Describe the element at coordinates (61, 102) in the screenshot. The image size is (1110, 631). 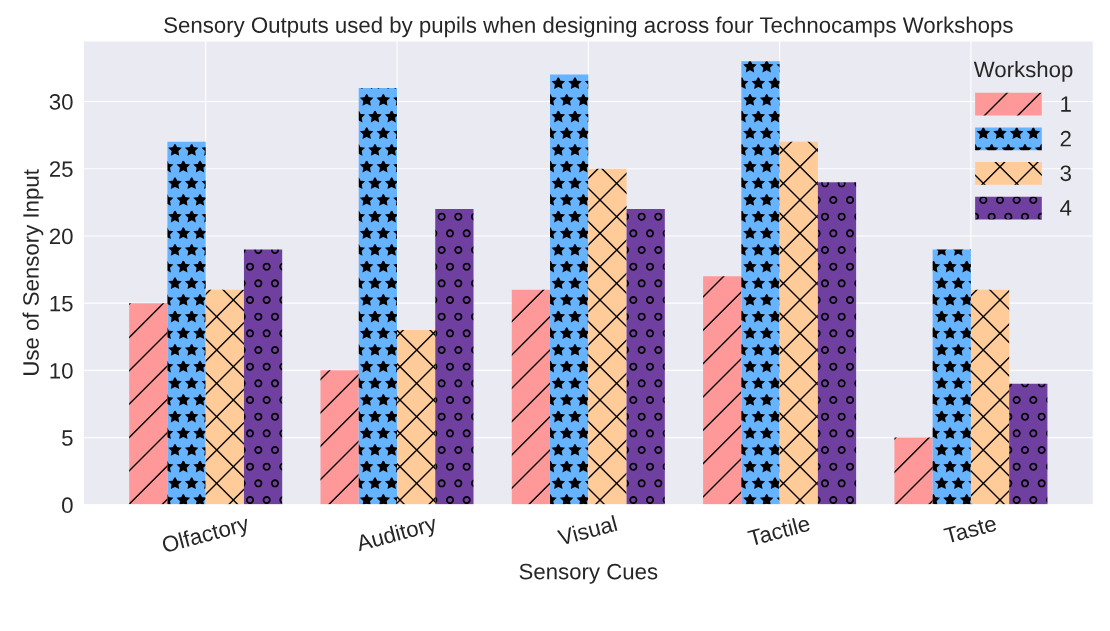
I see `y-tick-label: 30` at that location.